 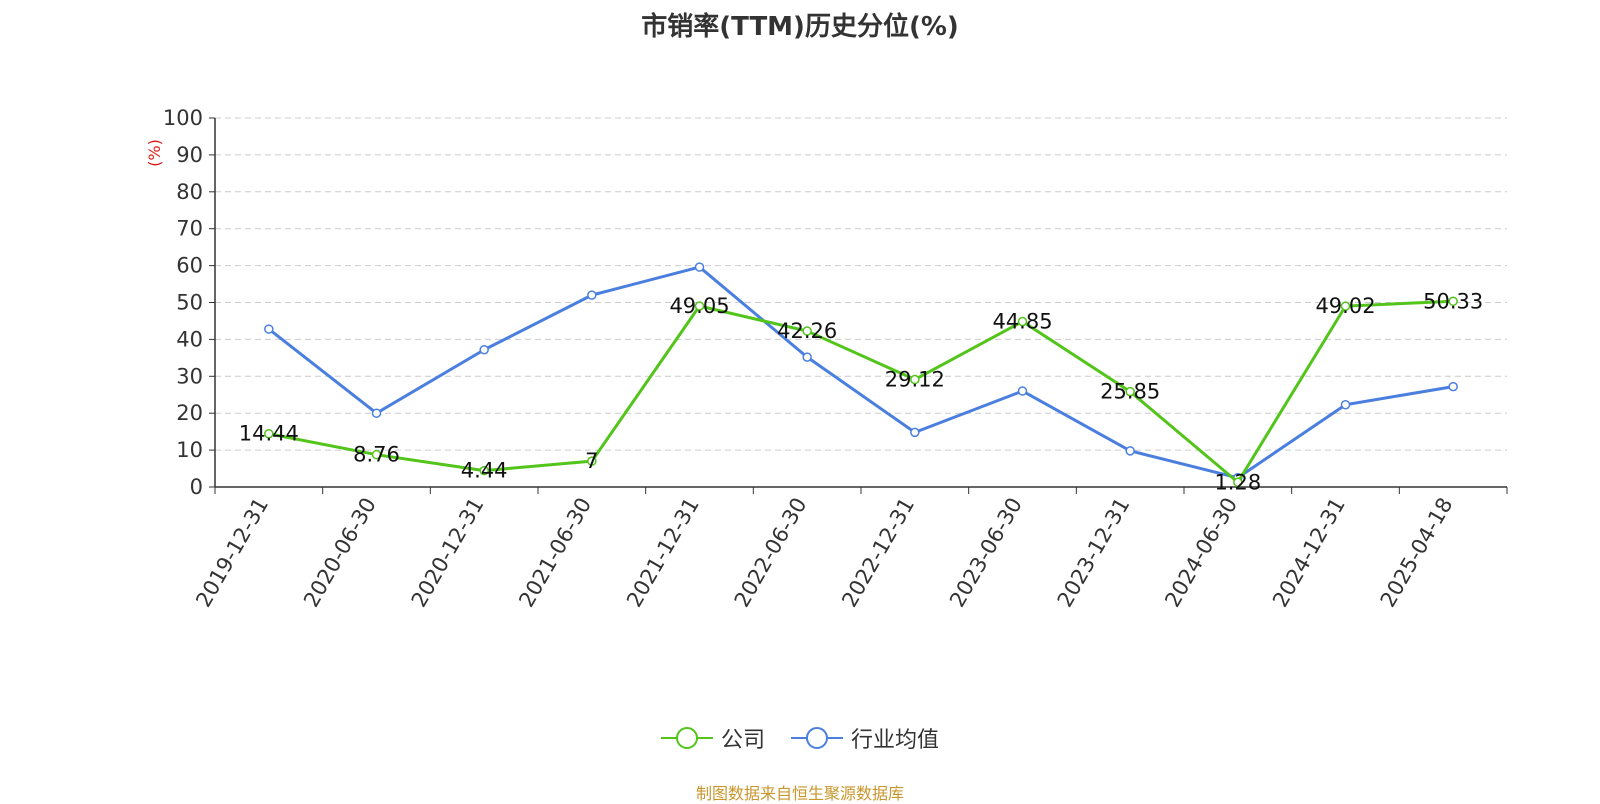 I want to click on data-label-company: 50.33, so click(x=1453, y=301).